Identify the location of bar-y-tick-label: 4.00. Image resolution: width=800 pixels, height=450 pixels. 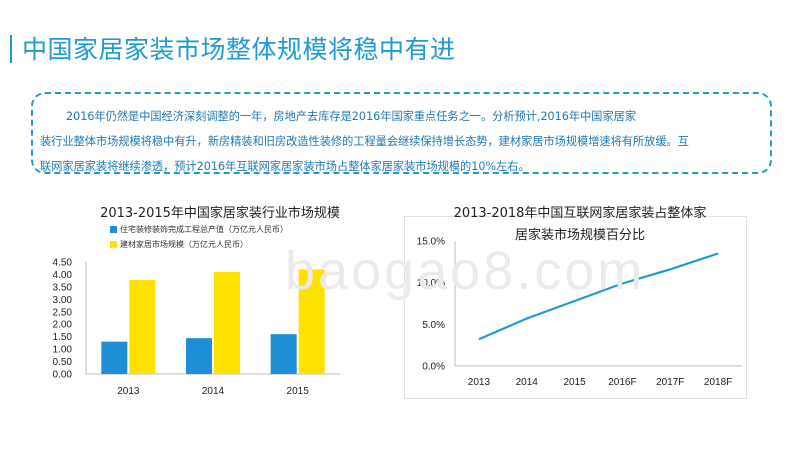
(63, 275).